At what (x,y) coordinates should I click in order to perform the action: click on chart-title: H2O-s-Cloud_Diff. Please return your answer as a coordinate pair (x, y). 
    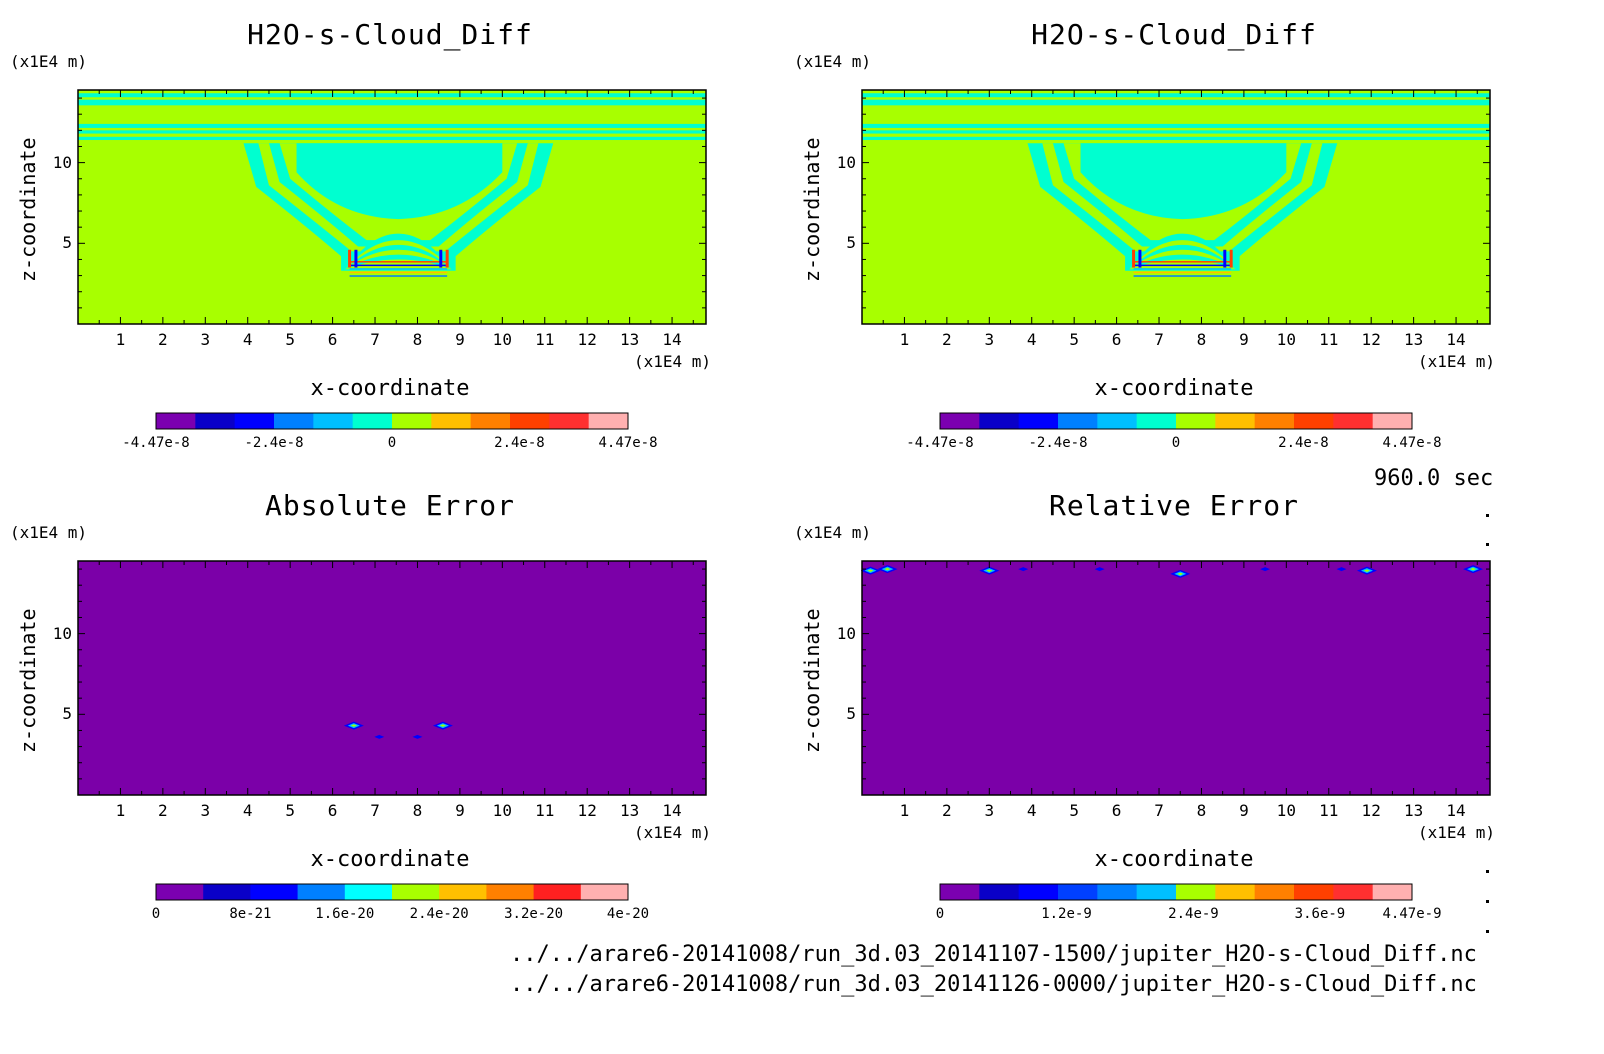
    Looking at the image, I should click on (1174, 34).